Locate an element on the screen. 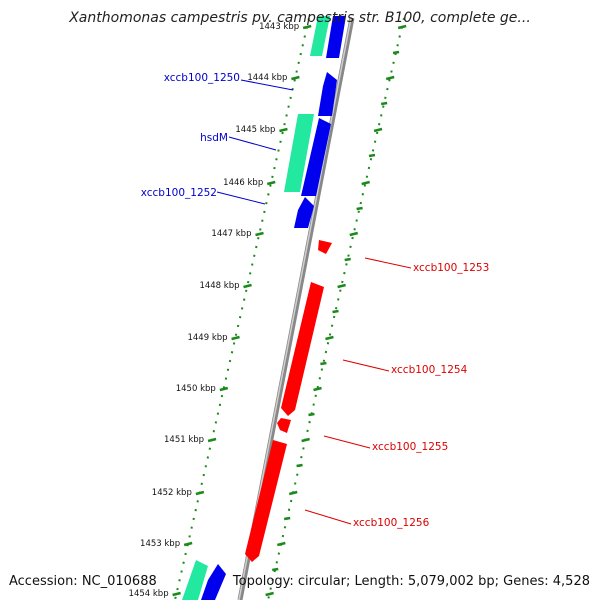 The width and height of the screenshot is (600, 600). tick-label: 1453 kbp is located at coordinates (160, 544).